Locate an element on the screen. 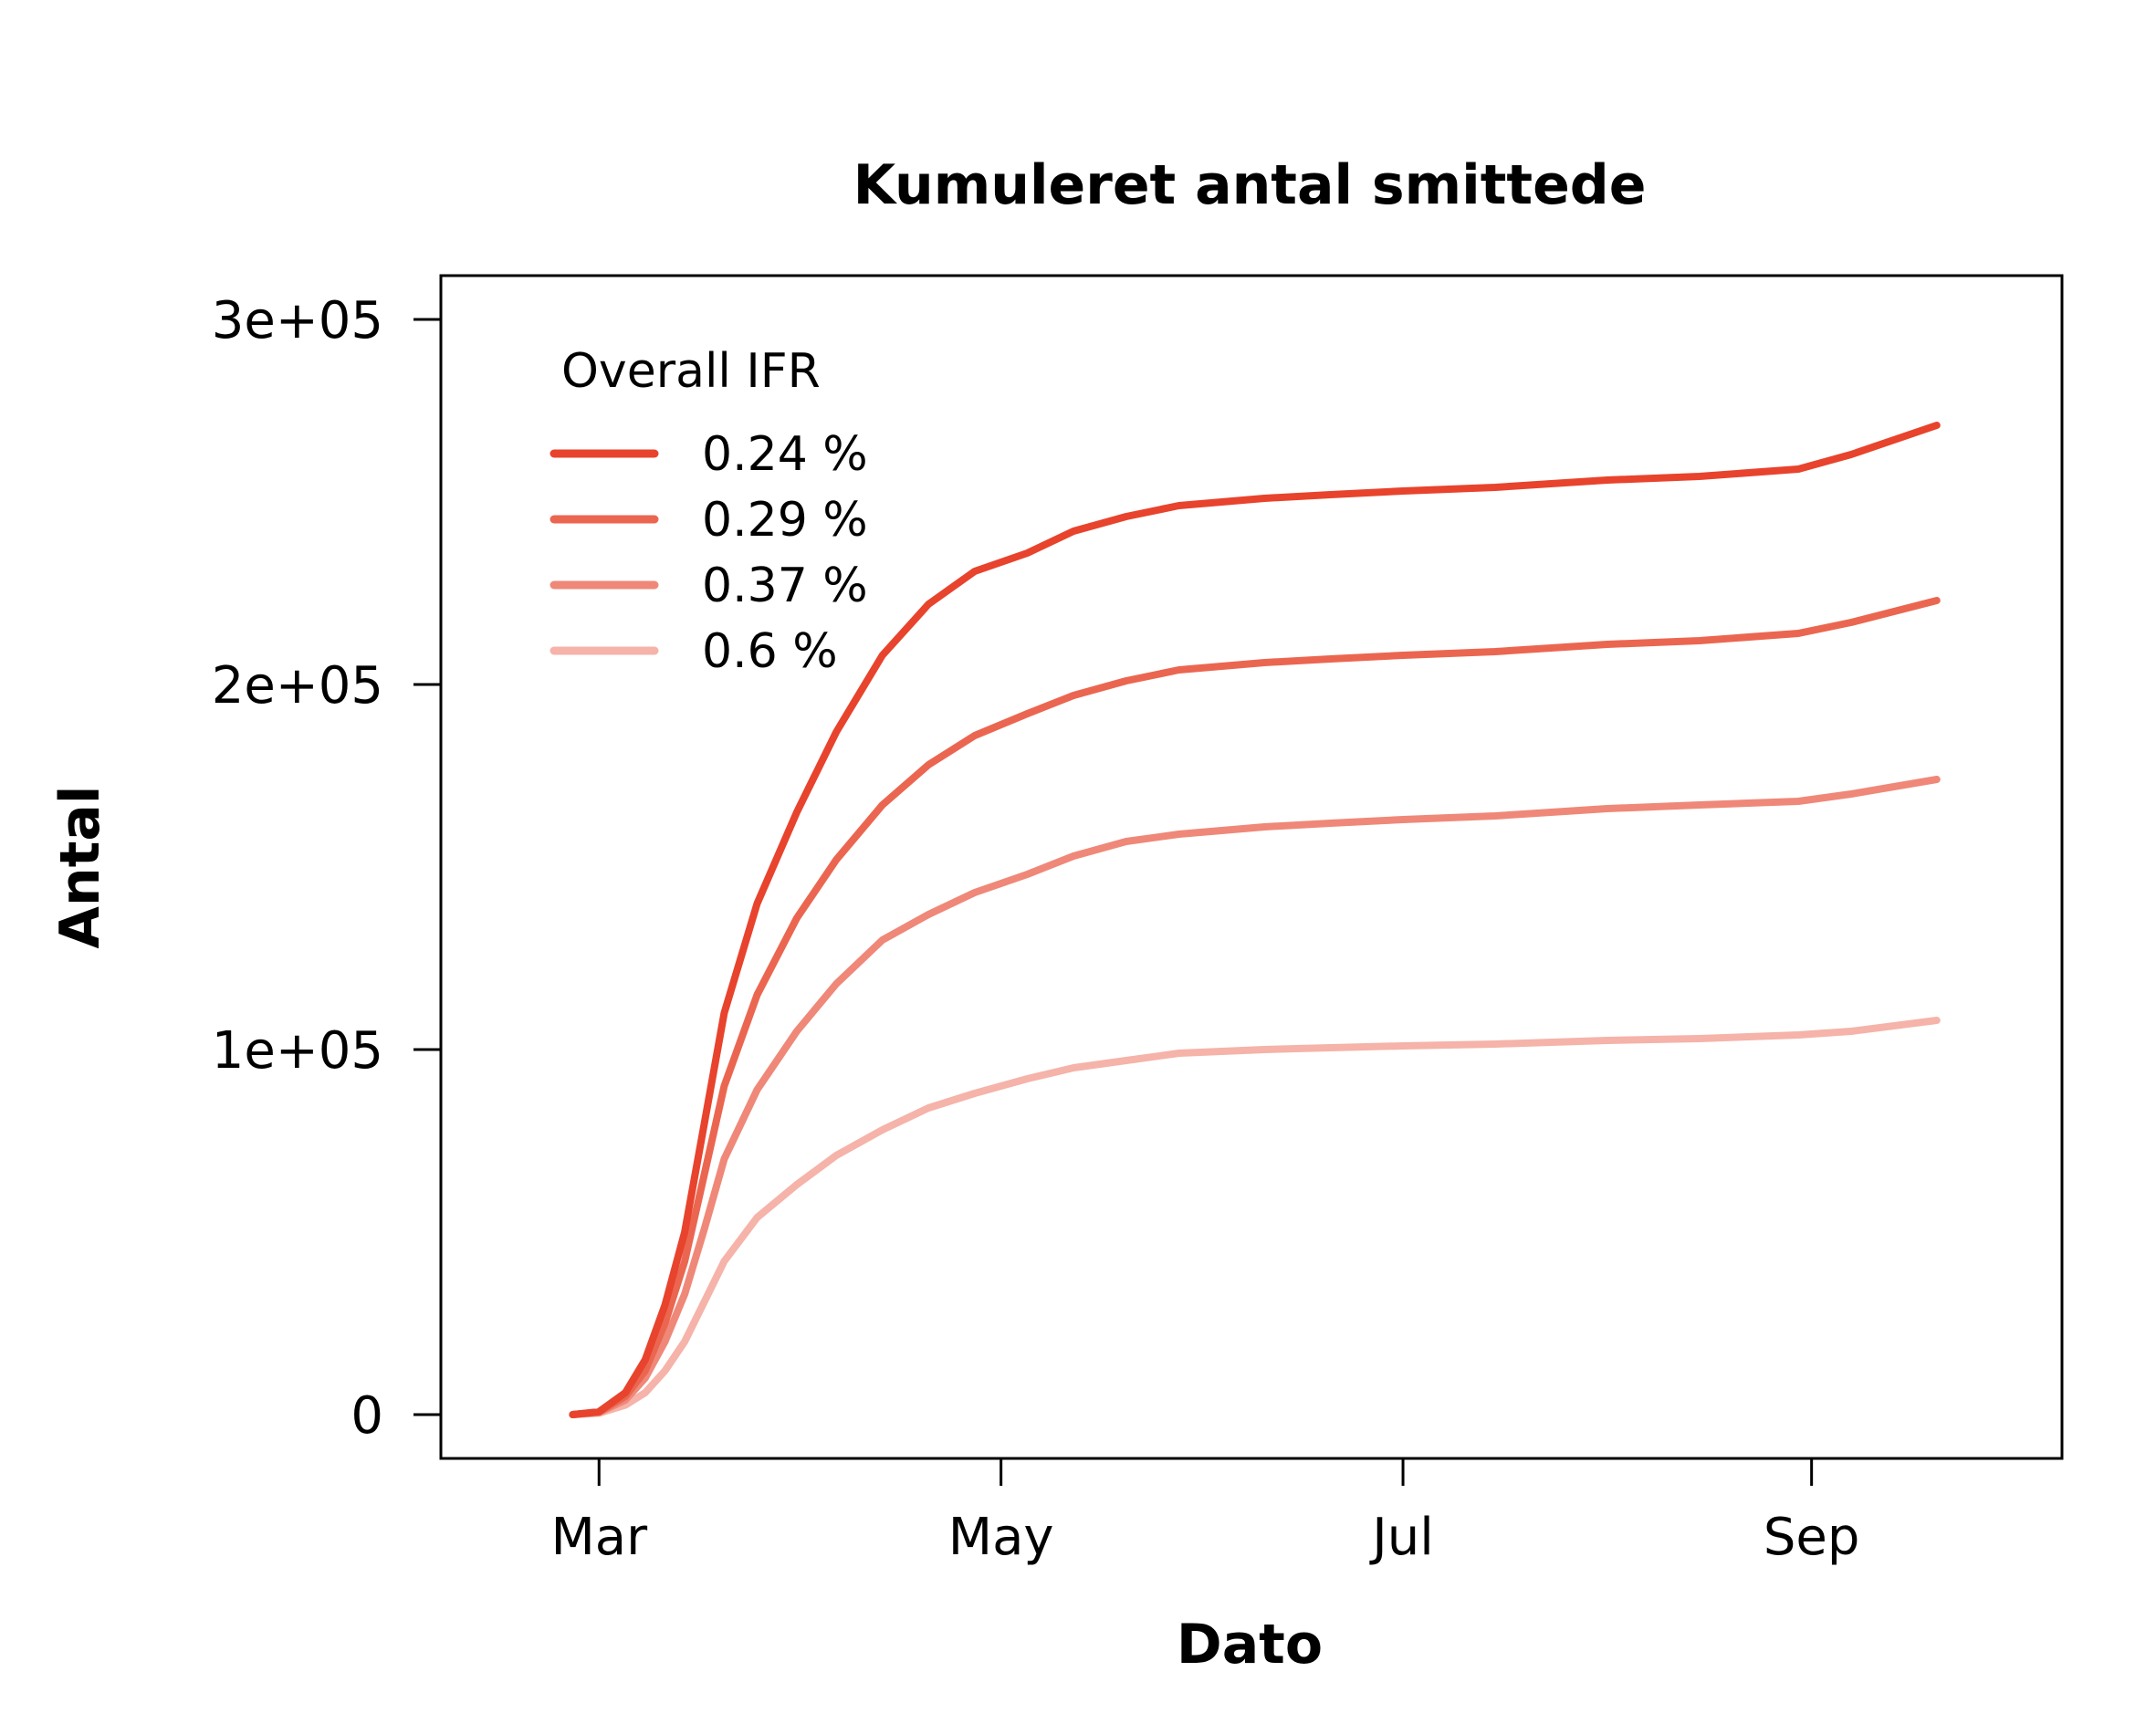 This screenshot has width=2156, height=1724. y-tick-label: 2e+05 is located at coordinates (298, 686).